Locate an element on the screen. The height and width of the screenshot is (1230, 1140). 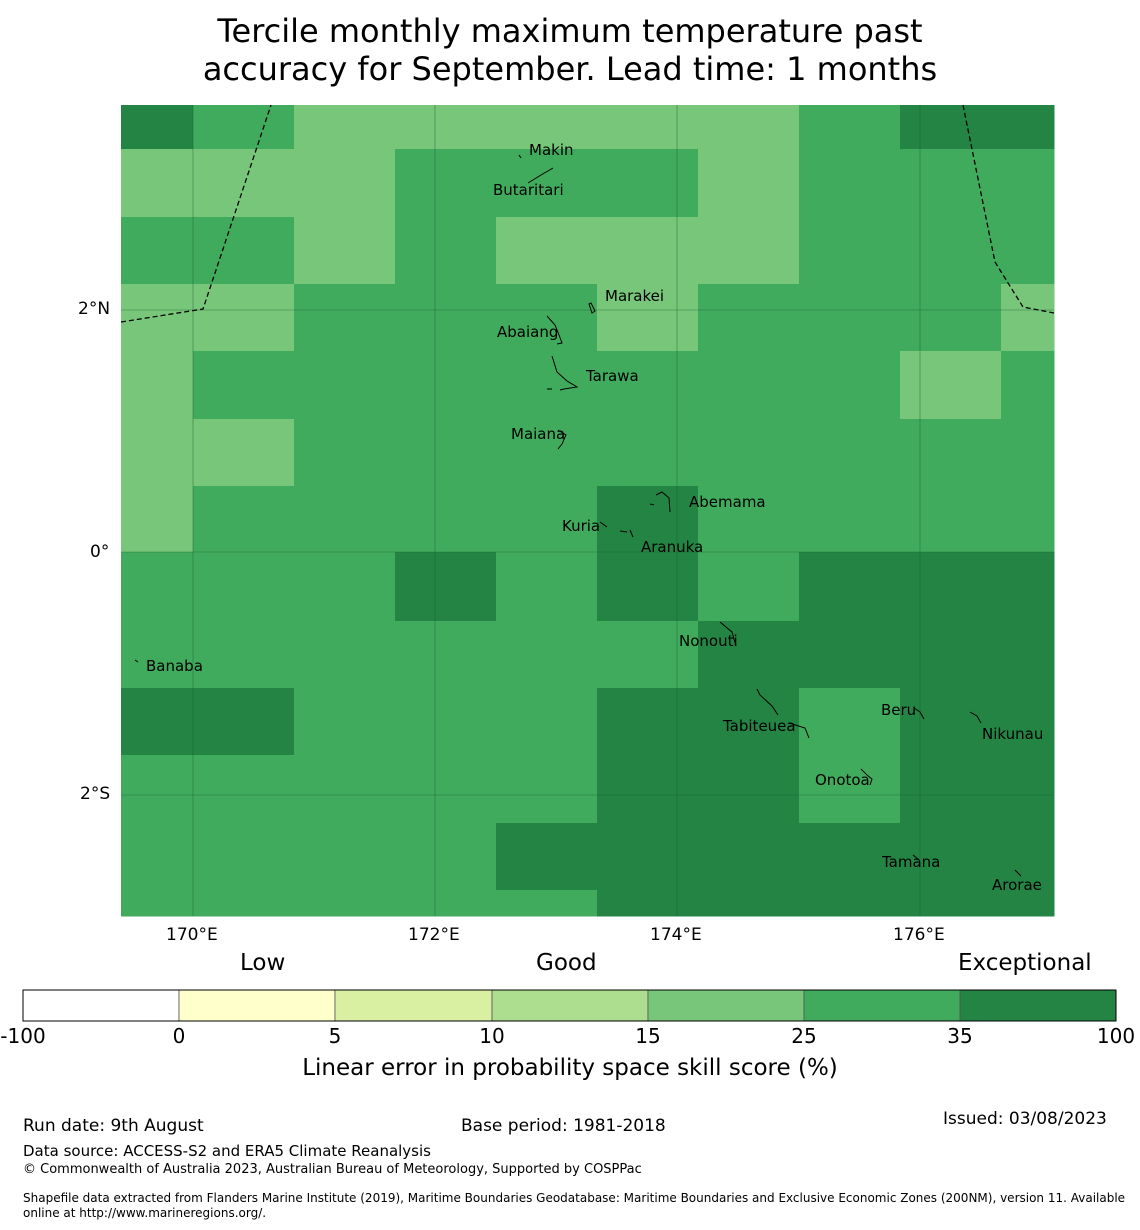
issued-date: Issued: 03/08/2023 is located at coordinates (1025, 1119).